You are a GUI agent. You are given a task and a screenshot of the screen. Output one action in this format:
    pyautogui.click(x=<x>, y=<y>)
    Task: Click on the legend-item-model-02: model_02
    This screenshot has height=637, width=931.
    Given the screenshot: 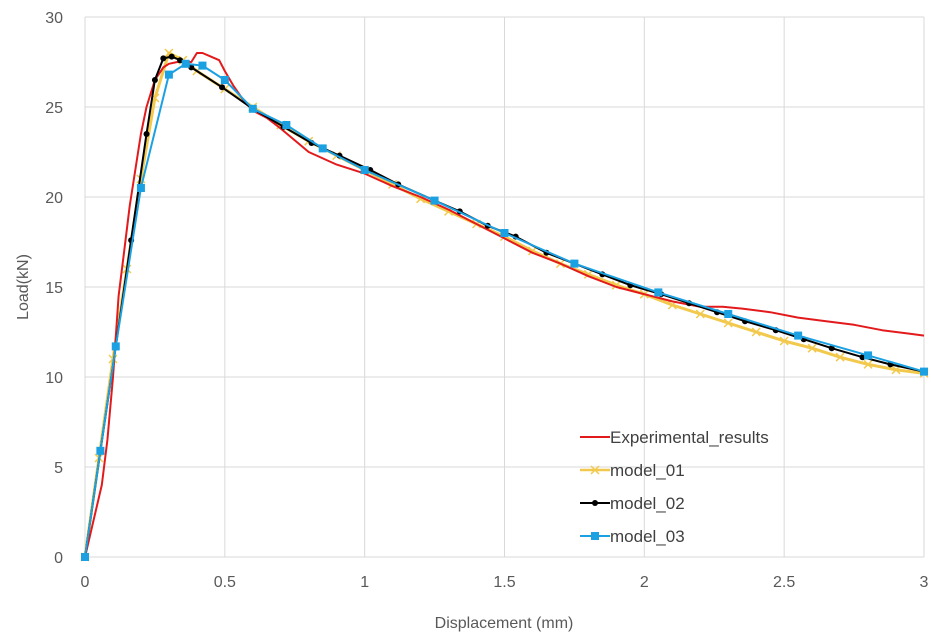 What is the action you would take?
    pyautogui.click(x=632, y=503)
    